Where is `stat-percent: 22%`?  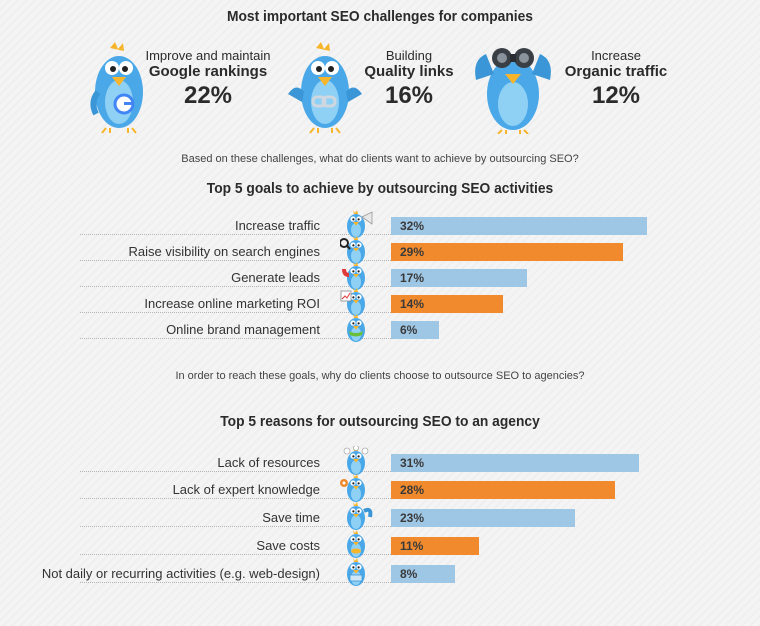 stat-percent: 22% is located at coordinates (208, 95).